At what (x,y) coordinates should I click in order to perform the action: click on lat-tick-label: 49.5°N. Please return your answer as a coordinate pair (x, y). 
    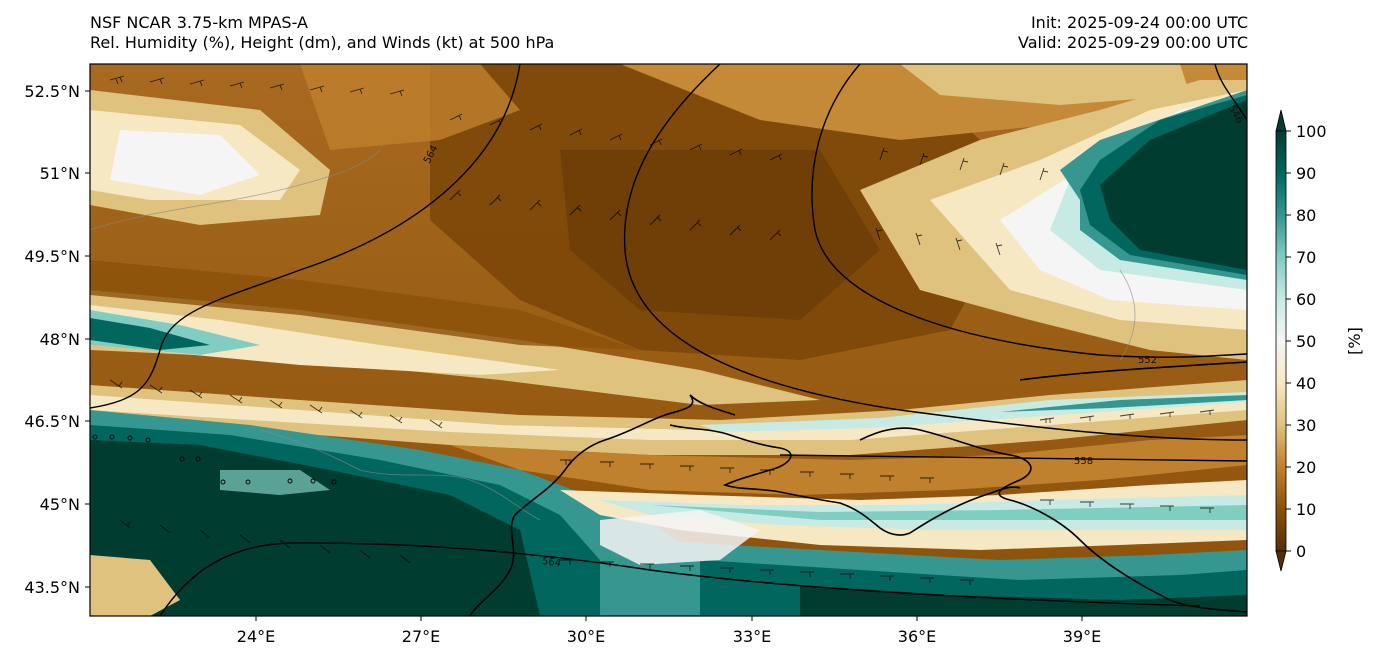
    Looking at the image, I should click on (52, 256).